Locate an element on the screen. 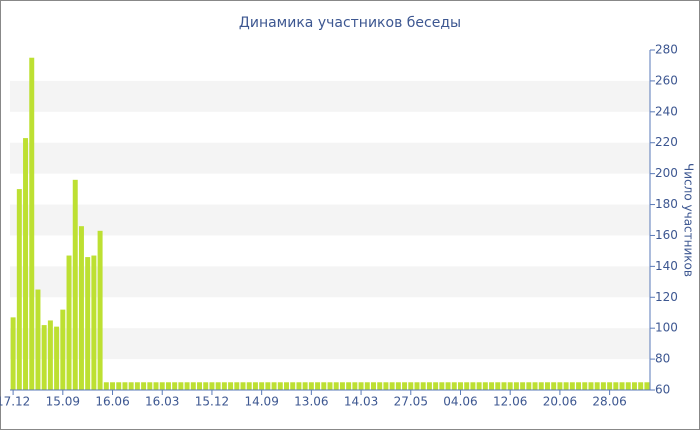  y-axis-label: Число участников is located at coordinates (689, 220).